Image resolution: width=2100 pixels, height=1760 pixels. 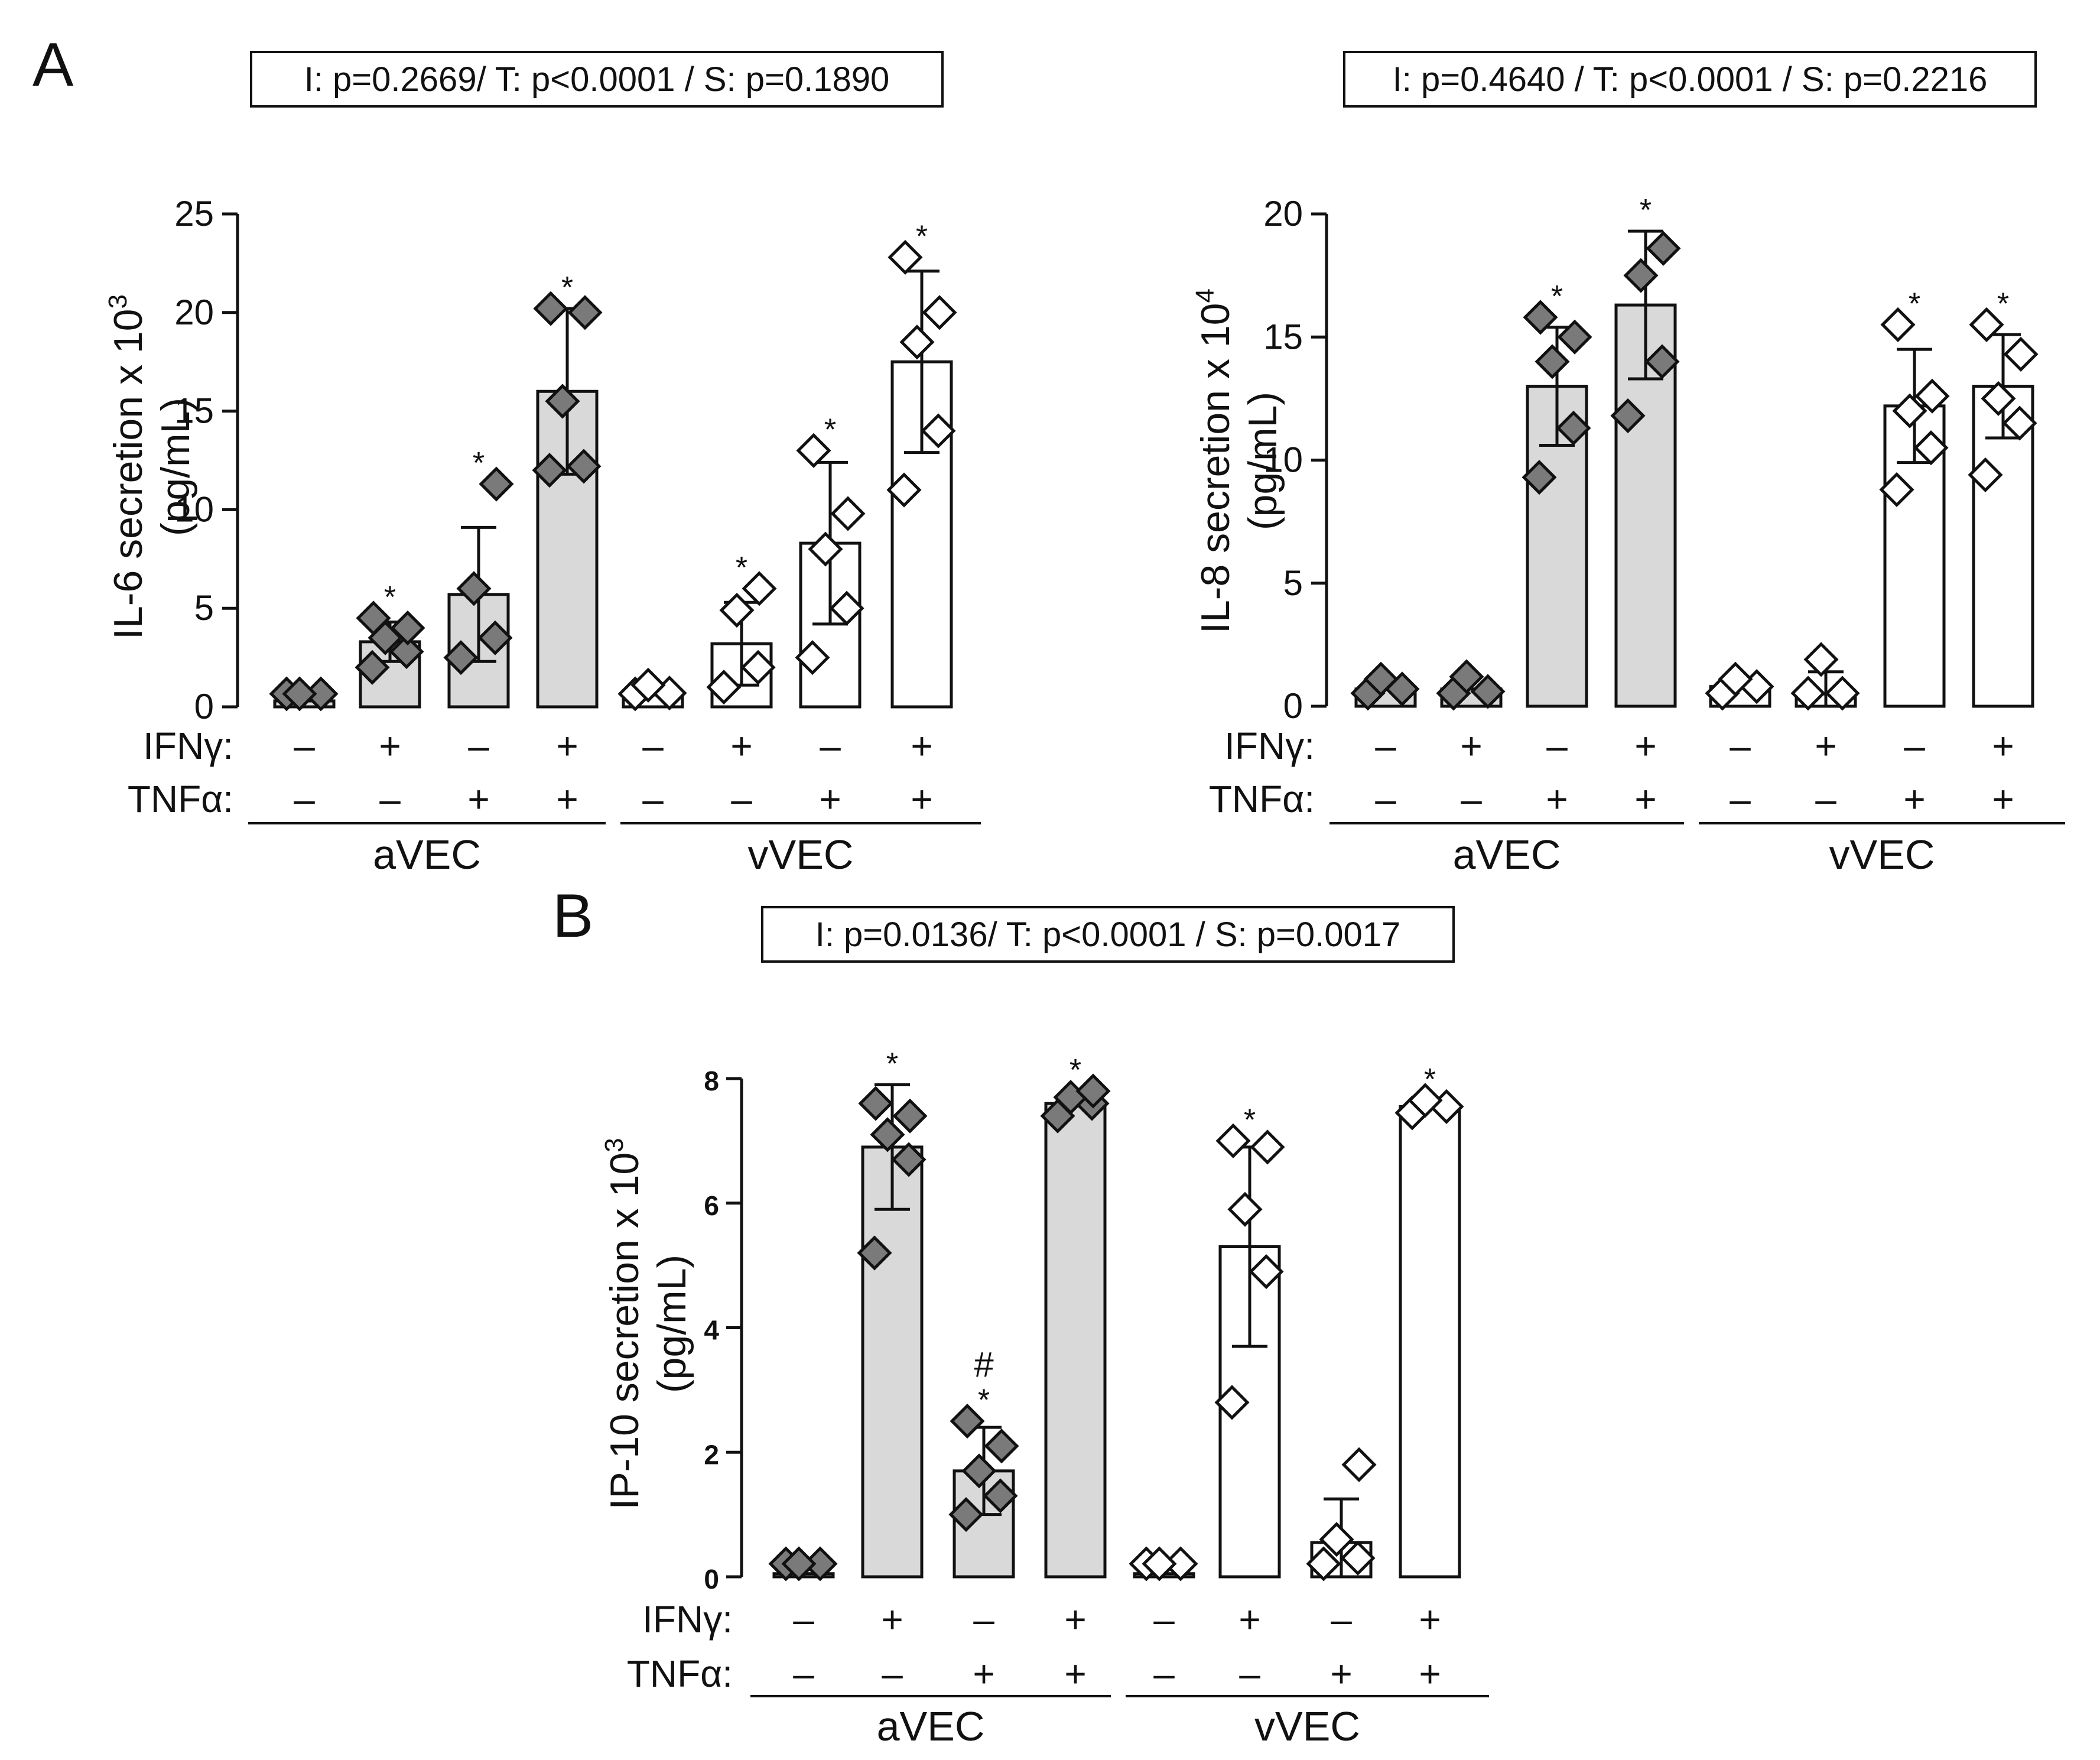 I want to click on ip10-y-units: (pg/mL), so click(x=671, y=1324).